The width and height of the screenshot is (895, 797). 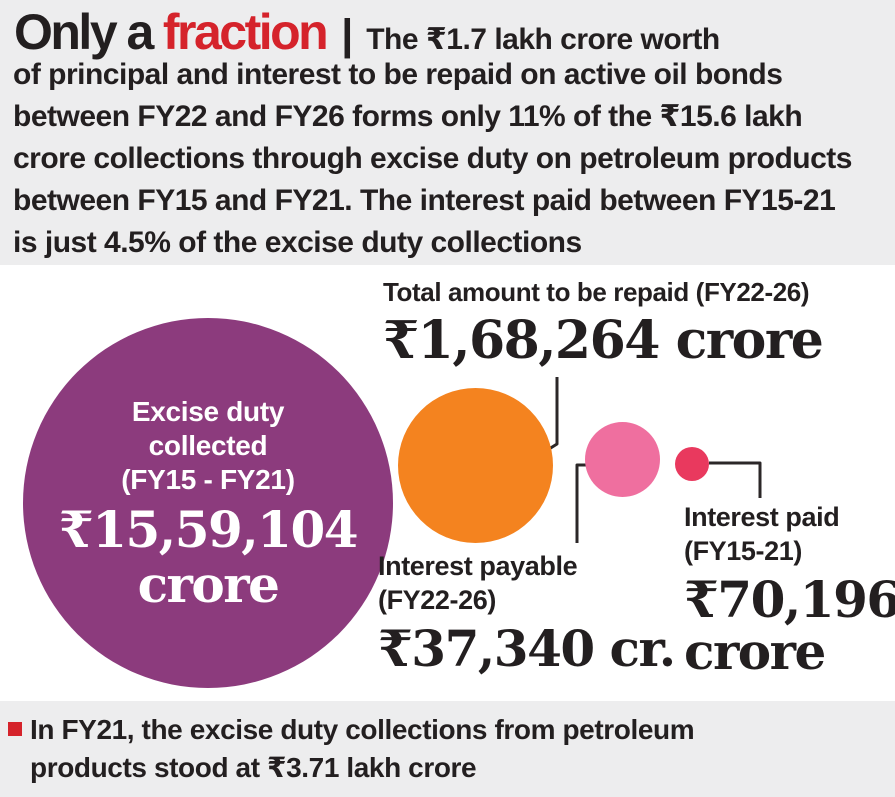 I want to click on interest-payable-period: (FY22-26), so click(x=437, y=600).